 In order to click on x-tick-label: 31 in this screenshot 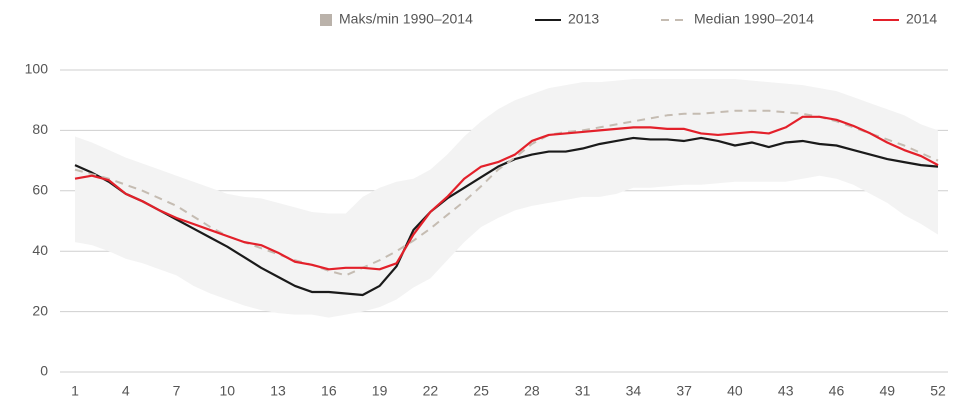, I will do `click(583, 391)`.